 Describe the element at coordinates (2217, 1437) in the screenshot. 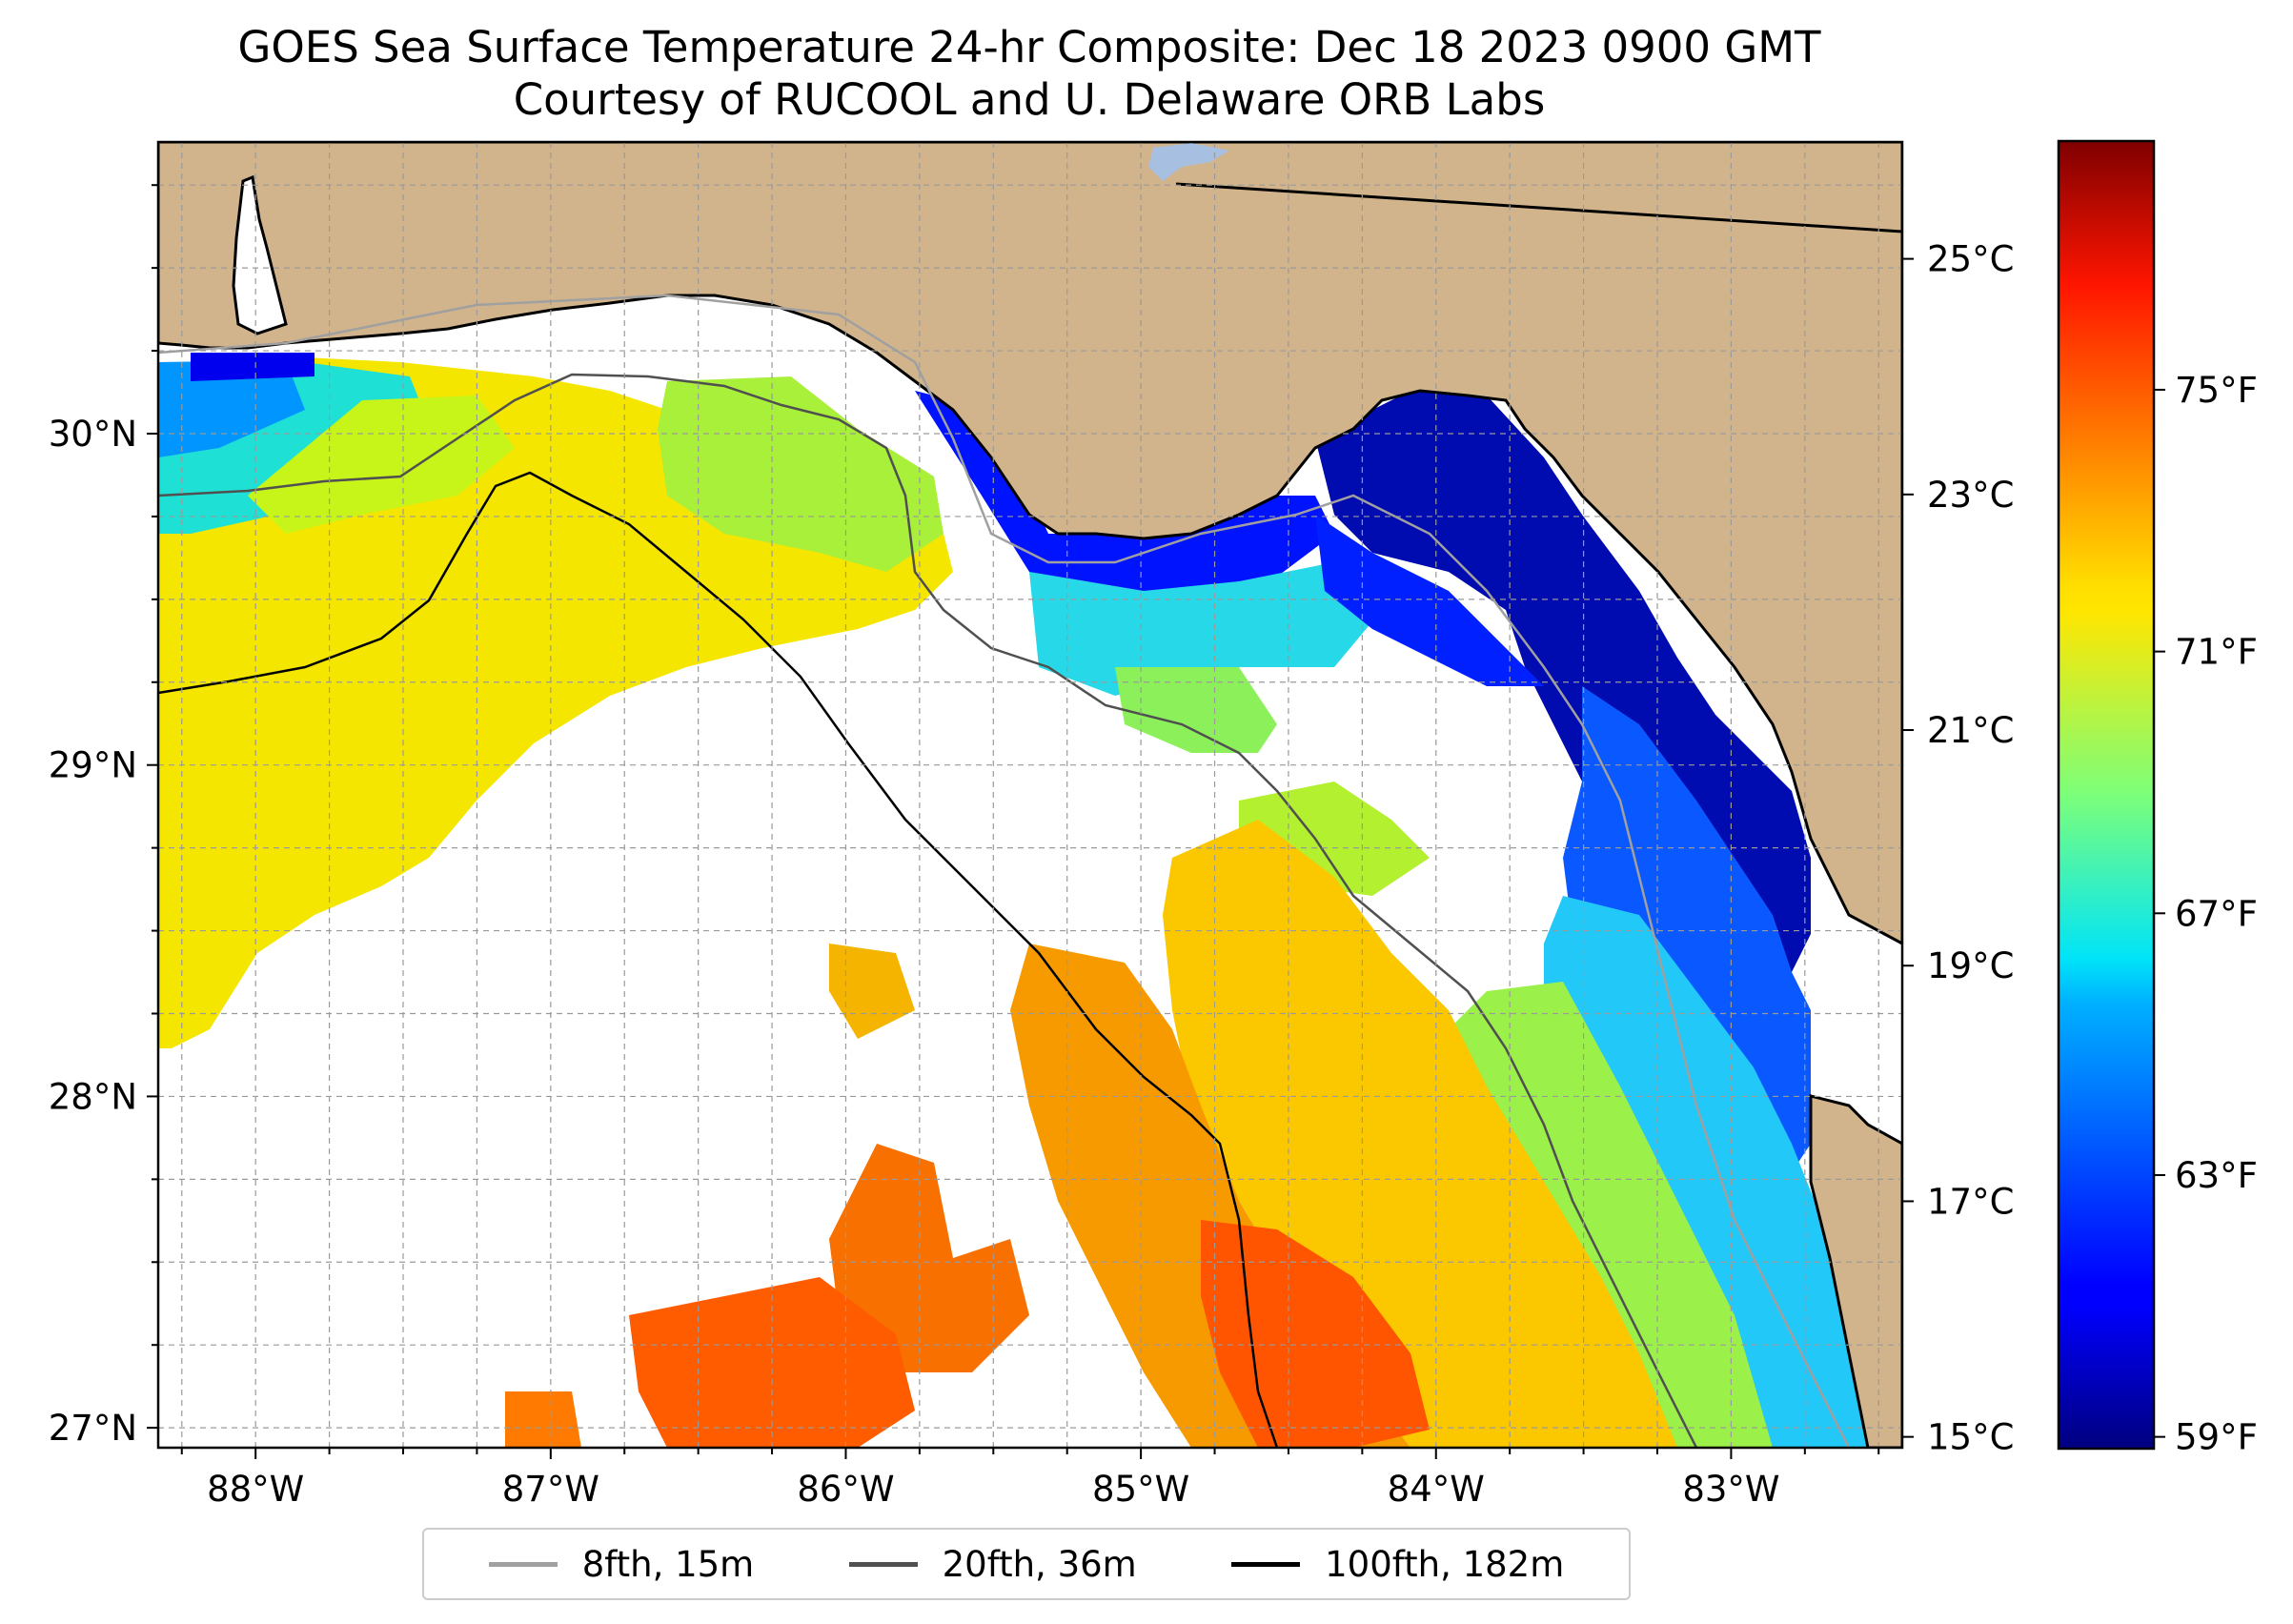

I see `fahrenheit-tick-label: 59°F` at that location.